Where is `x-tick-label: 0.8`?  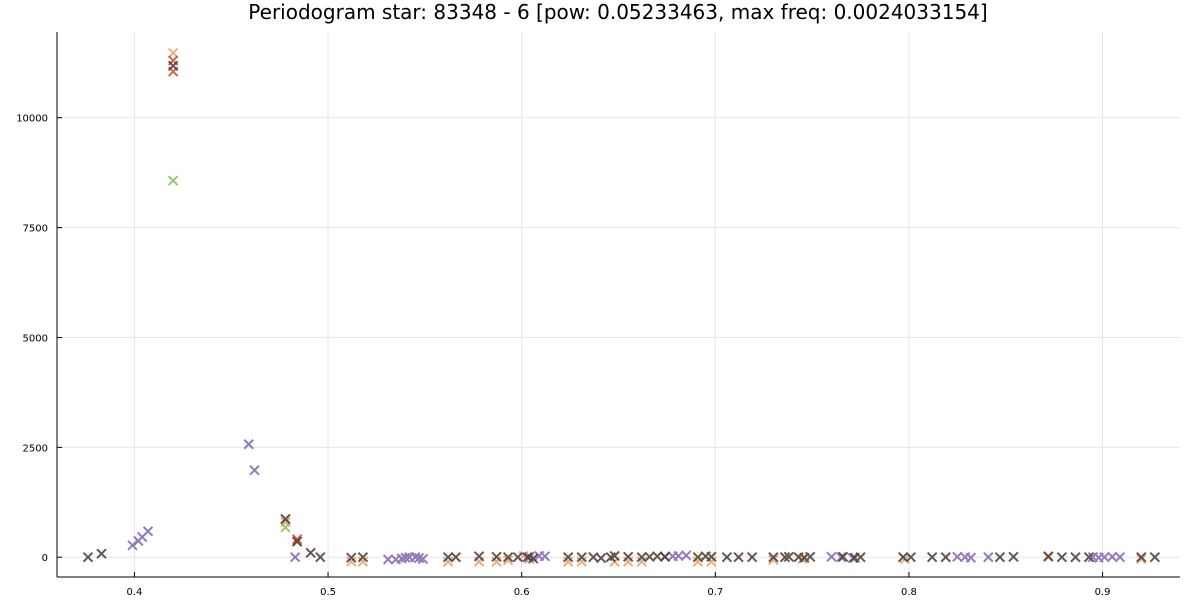 x-tick-label: 0.8 is located at coordinates (909, 592).